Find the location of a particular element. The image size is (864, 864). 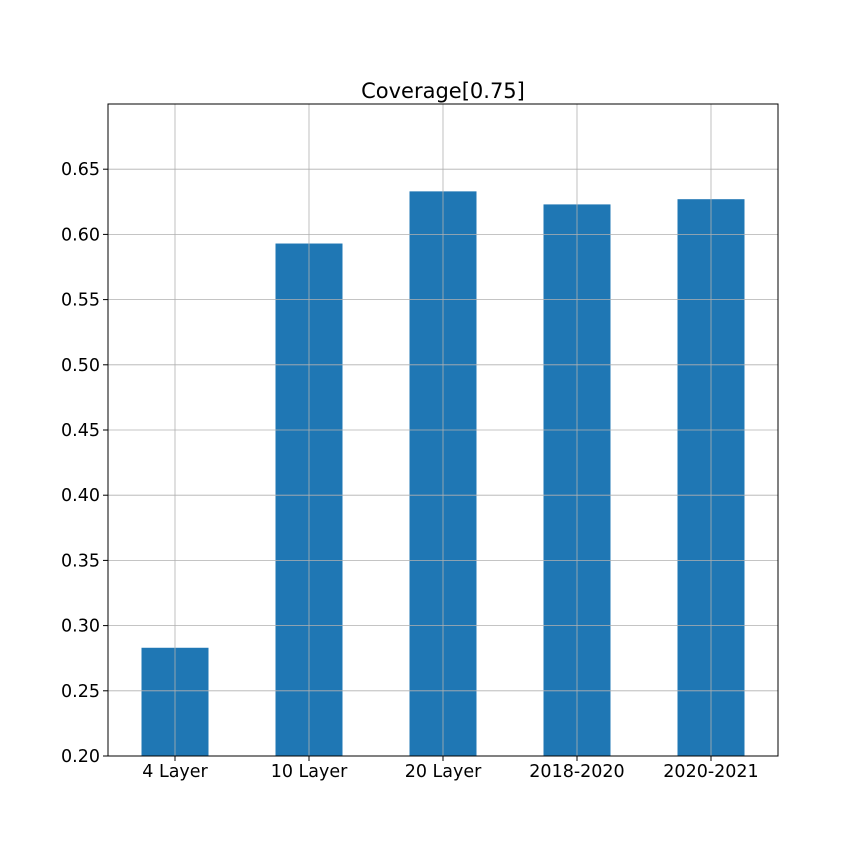

y-tick-label-3: 0.35 is located at coordinates (80, 561).